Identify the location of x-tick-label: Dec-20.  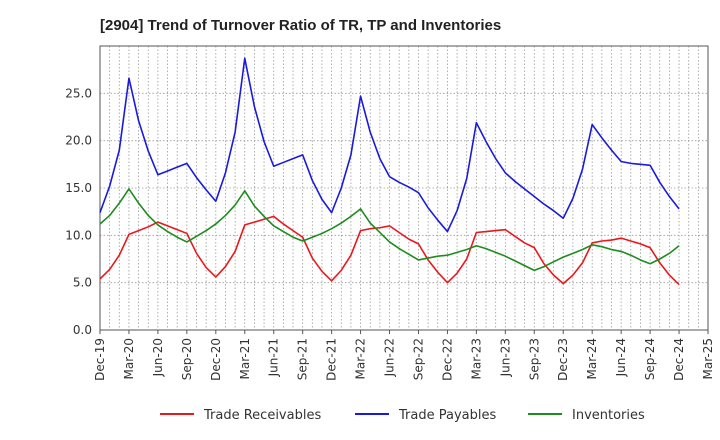
(216, 359).